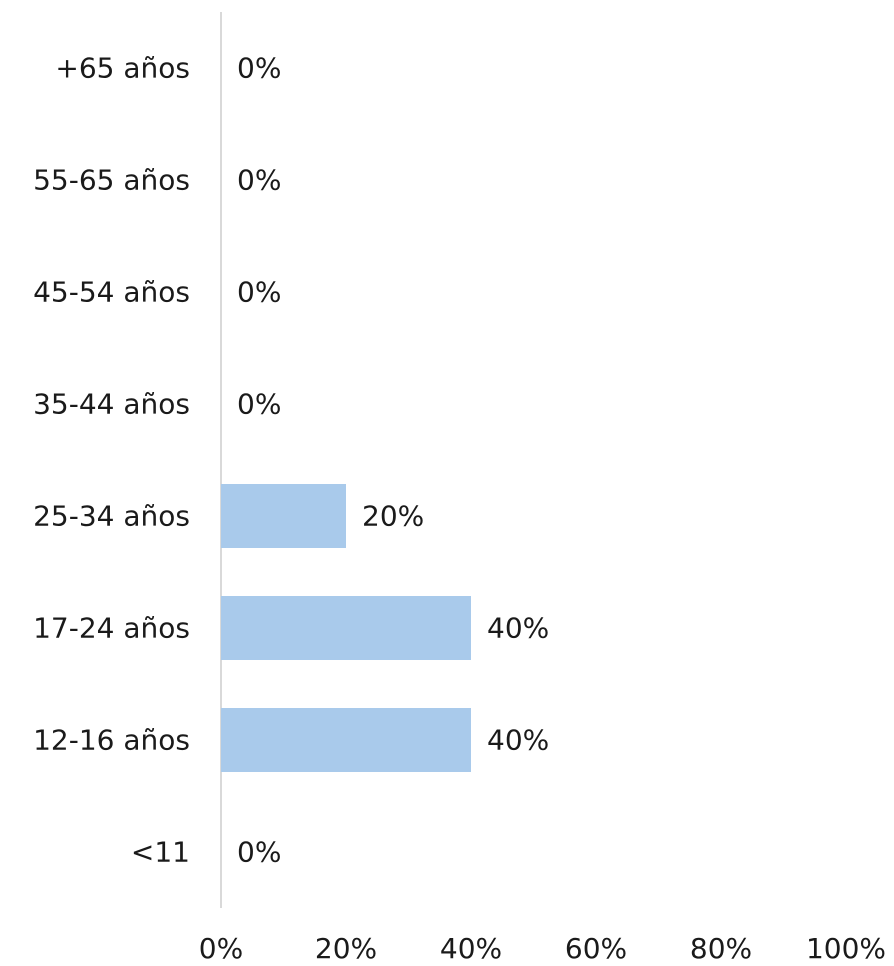  I want to click on x-tick-label: 0%, so click(221, 947).